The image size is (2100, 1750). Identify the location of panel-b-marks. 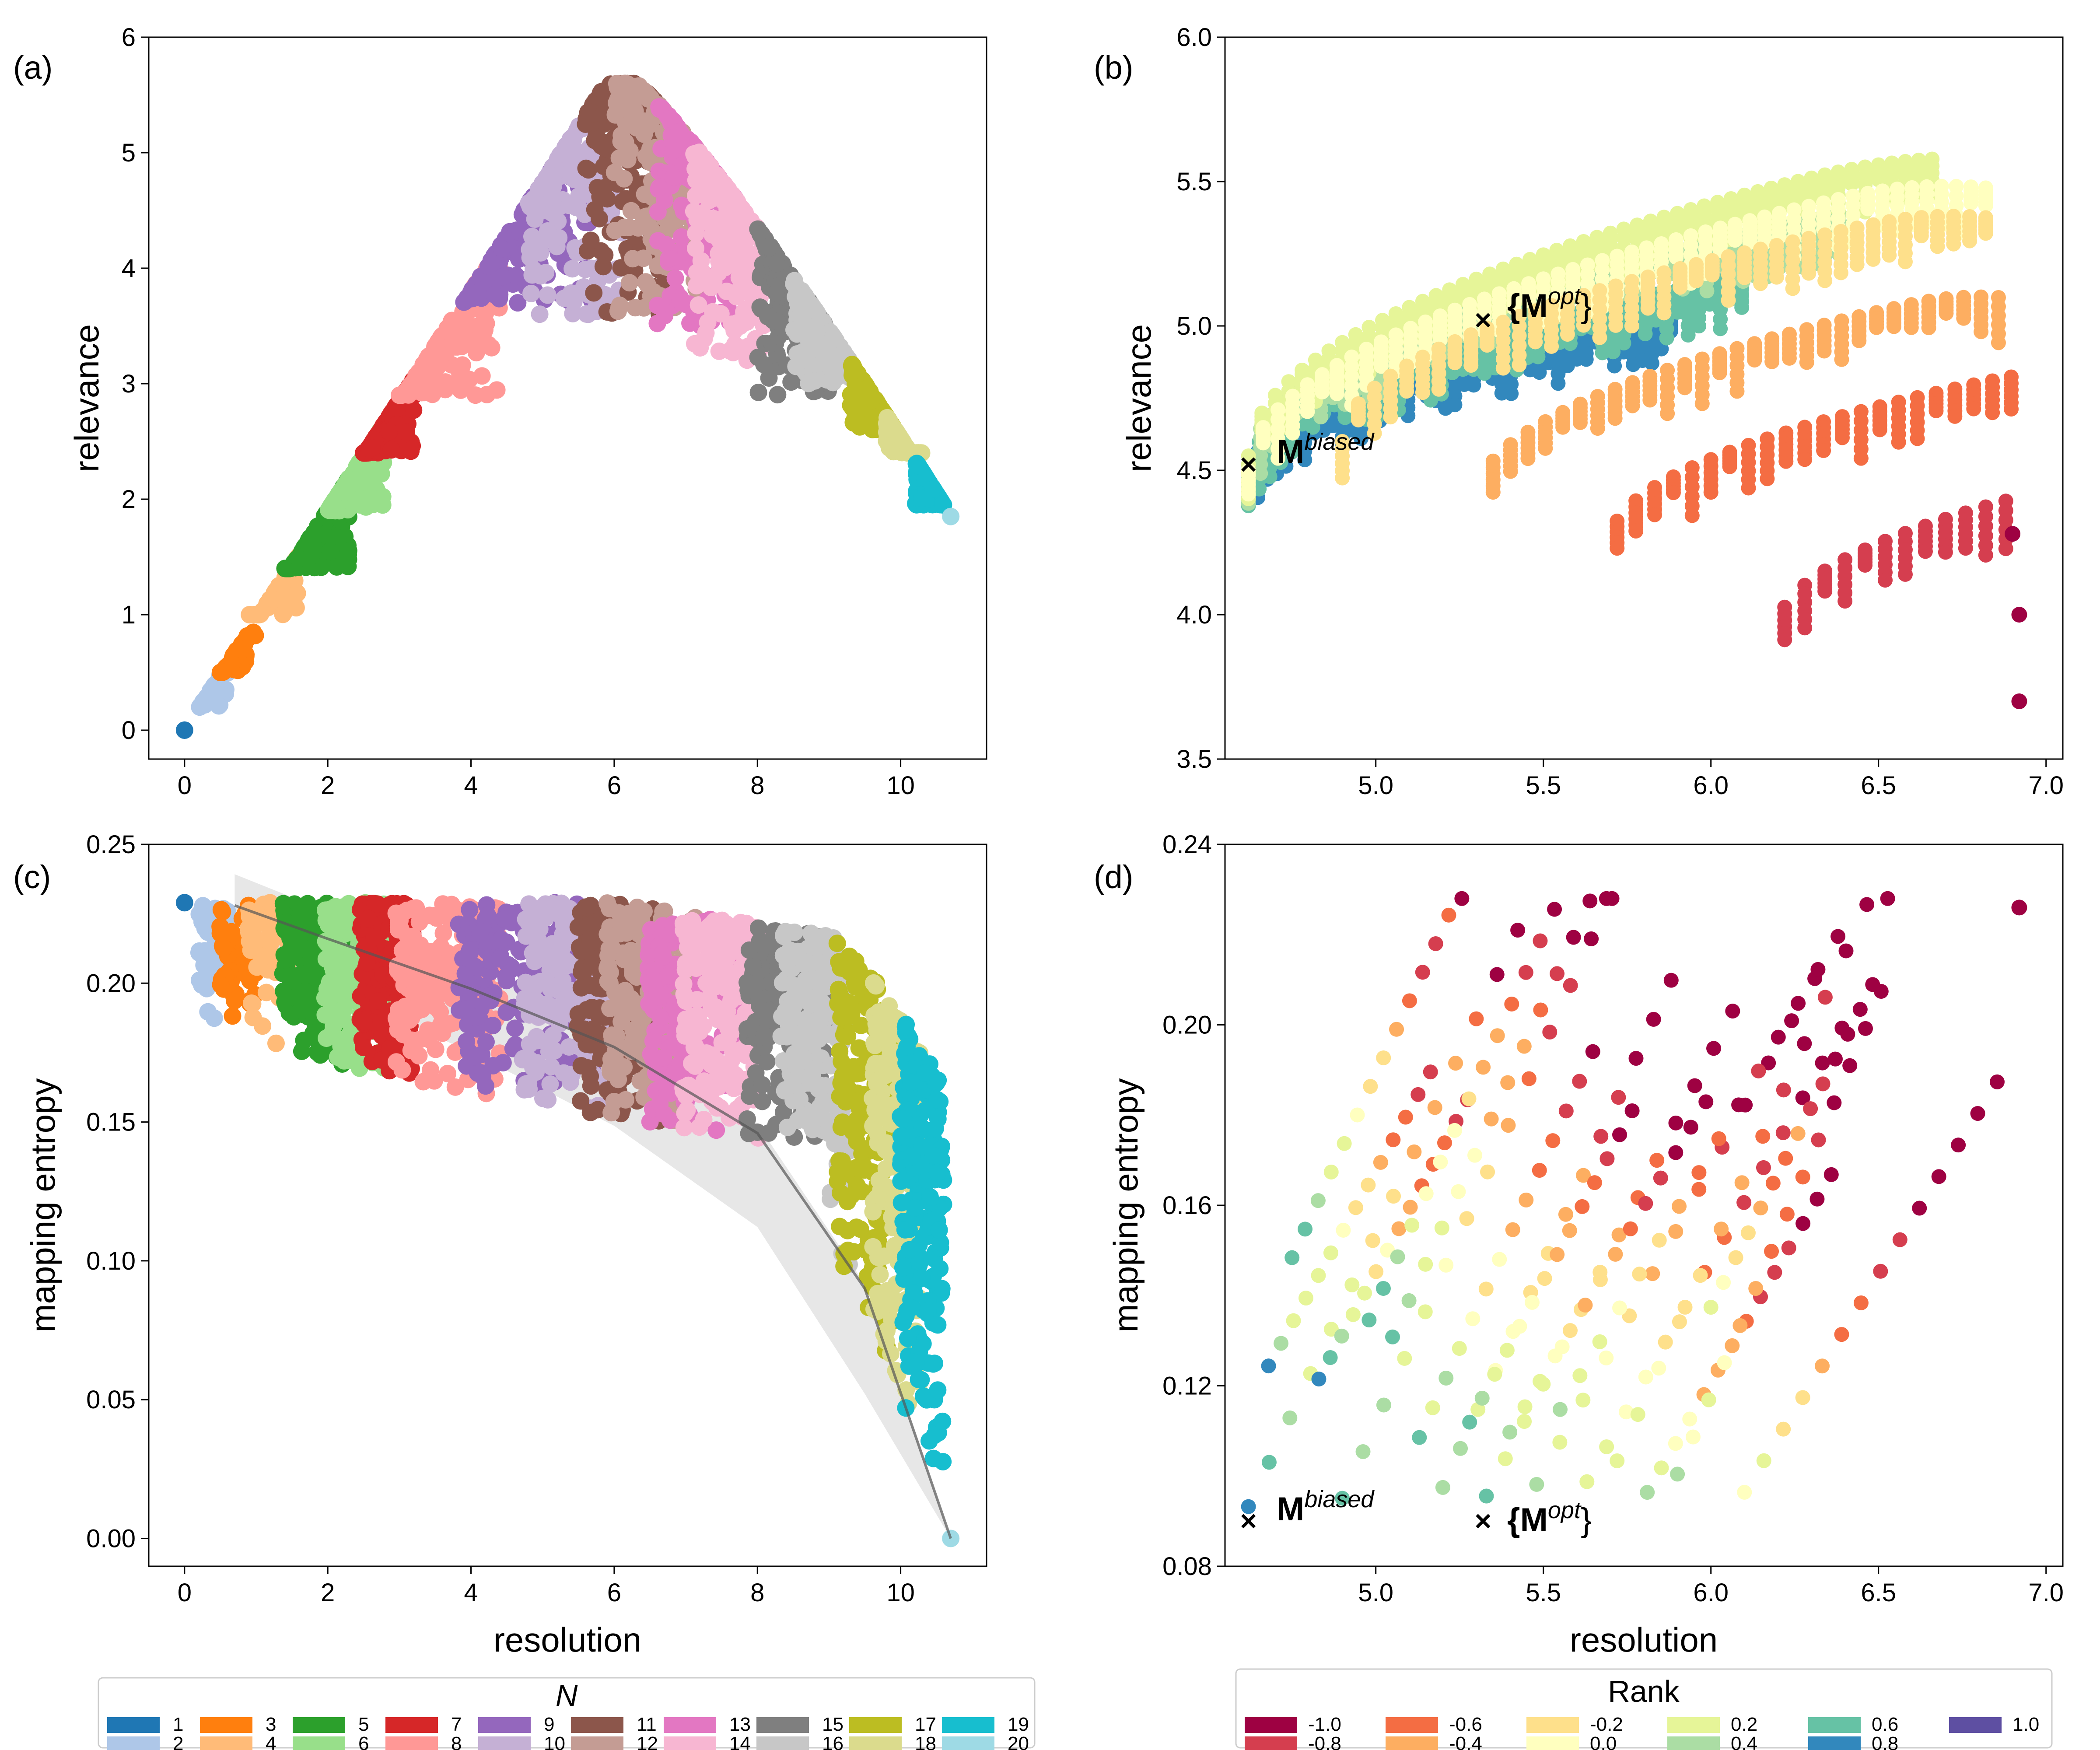
(1634, 430).